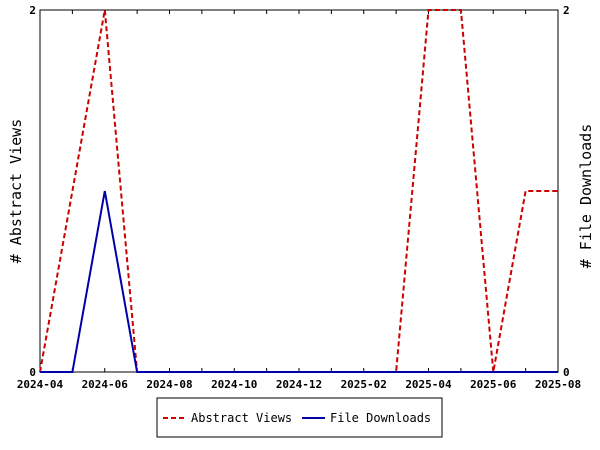 The width and height of the screenshot is (600, 450). What do you see at coordinates (558, 384) in the screenshot?
I see `x-tick-label: 2025-08` at bounding box center [558, 384].